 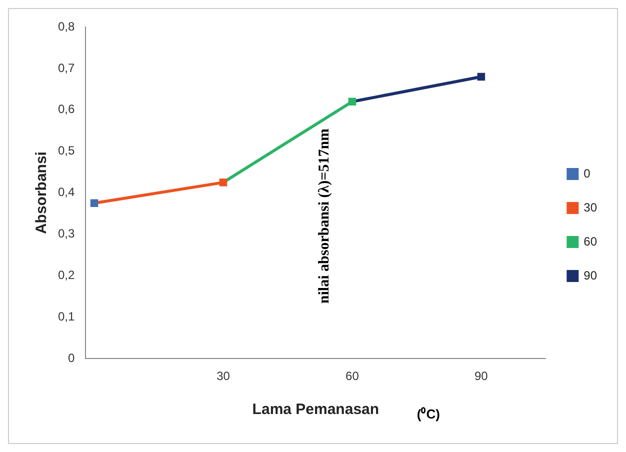 What do you see at coordinates (591, 207) in the screenshot?
I see `legend-label: 30` at bounding box center [591, 207].